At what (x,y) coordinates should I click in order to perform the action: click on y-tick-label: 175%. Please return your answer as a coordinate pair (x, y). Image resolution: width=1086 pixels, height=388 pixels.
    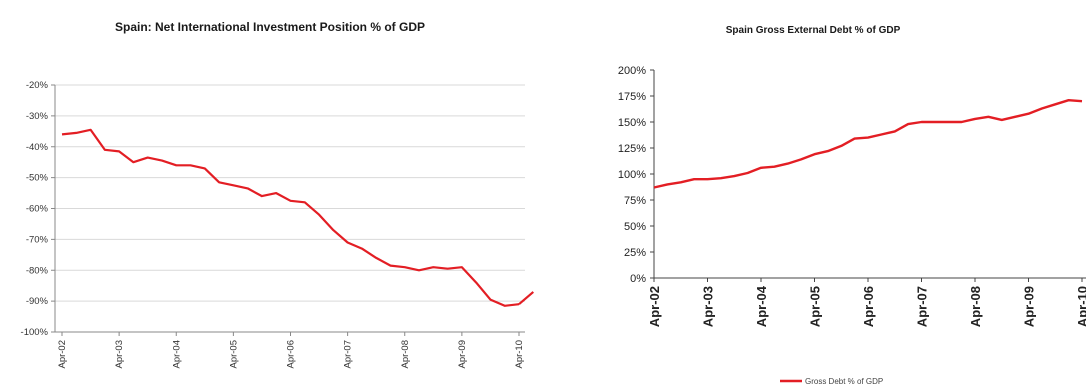
    Looking at the image, I should click on (632, 97).